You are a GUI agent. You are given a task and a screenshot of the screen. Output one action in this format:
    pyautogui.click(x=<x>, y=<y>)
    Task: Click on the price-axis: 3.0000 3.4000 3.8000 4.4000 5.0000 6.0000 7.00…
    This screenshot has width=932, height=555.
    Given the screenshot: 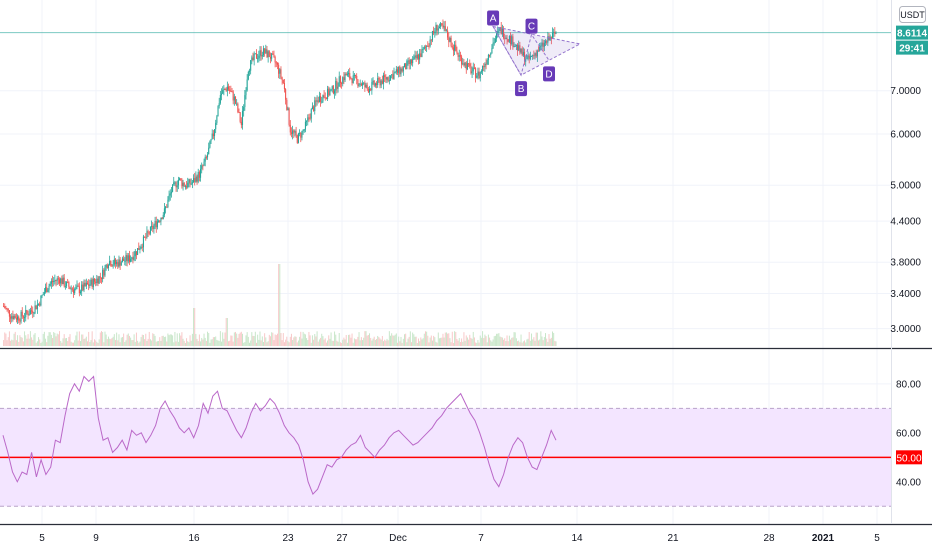 What is the action you would take?
    pyautogui.click(x=905, y=210)
    